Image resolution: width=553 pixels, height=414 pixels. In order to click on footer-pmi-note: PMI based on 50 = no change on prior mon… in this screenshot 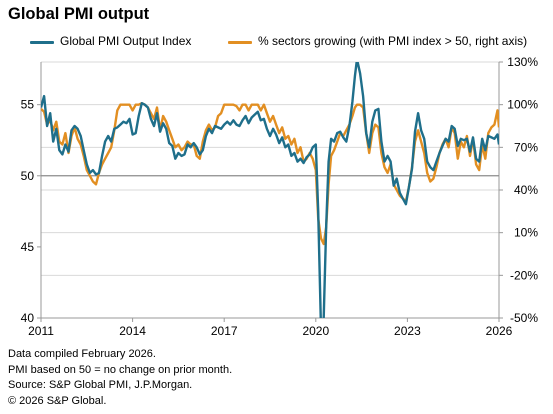, I will do `click(120, 369)`.